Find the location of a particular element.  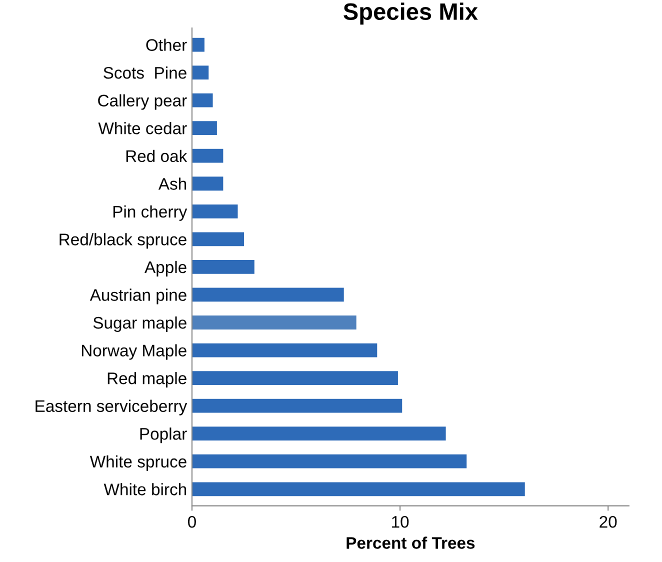

y-tick-label: Sugar maple is located at coordinates (139, 324).